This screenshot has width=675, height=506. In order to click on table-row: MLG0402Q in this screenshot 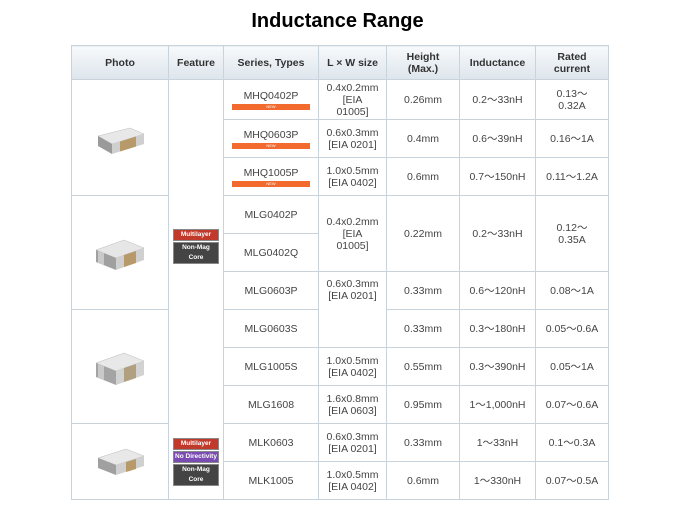, I will do `click(340, 252)`.